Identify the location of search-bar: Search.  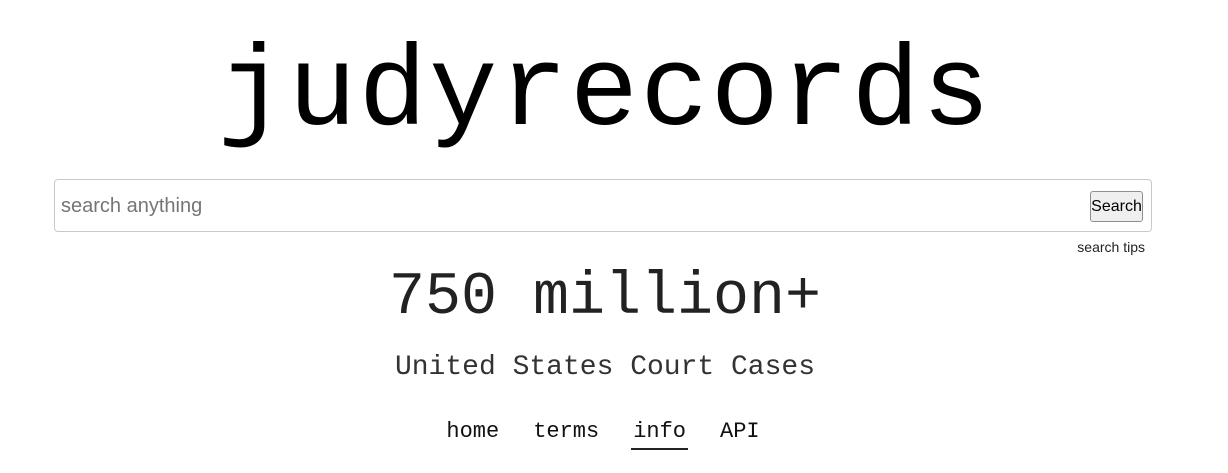
(603, 205).